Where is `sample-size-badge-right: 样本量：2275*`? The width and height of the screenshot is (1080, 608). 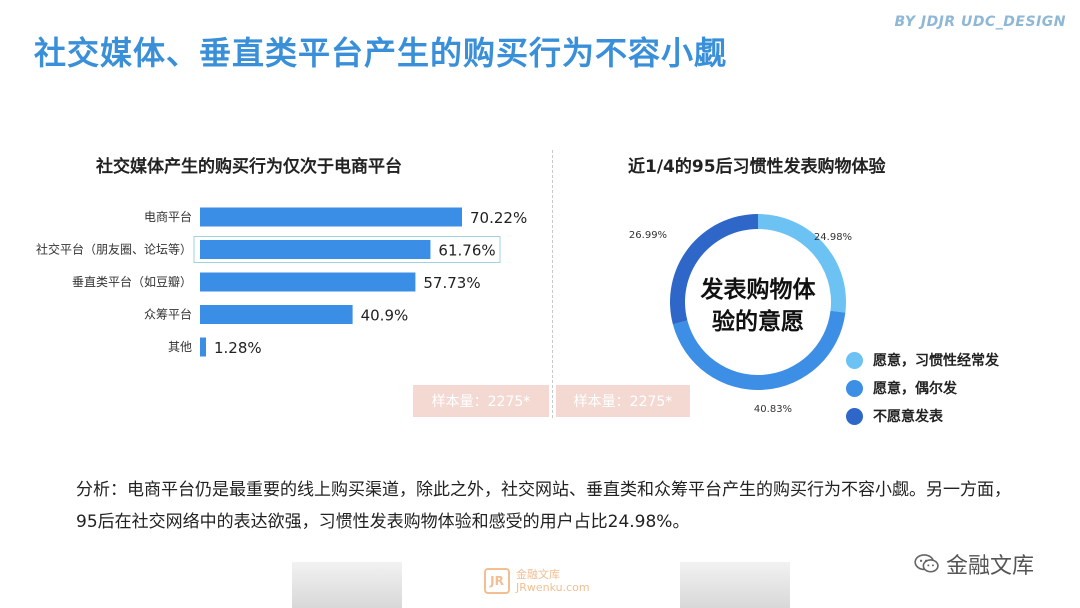 sample-size-badge-right: 样本量：2275* is located at coordinates (623, 401).